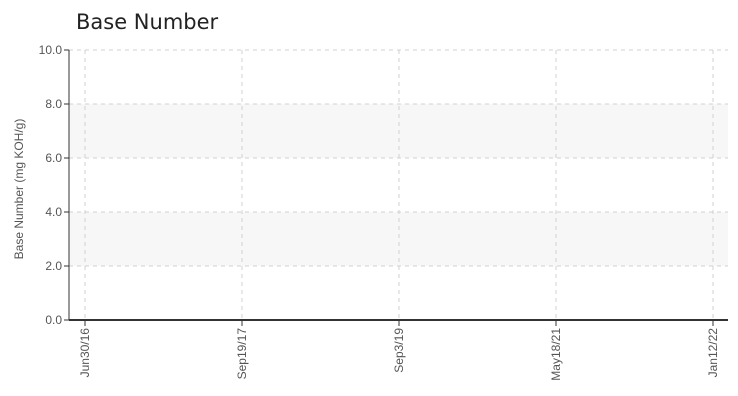 Image resolution: width=738 pixels, height=396 pixels. I want to click on y-tick-label-5: 10.0, so click(51, 50).